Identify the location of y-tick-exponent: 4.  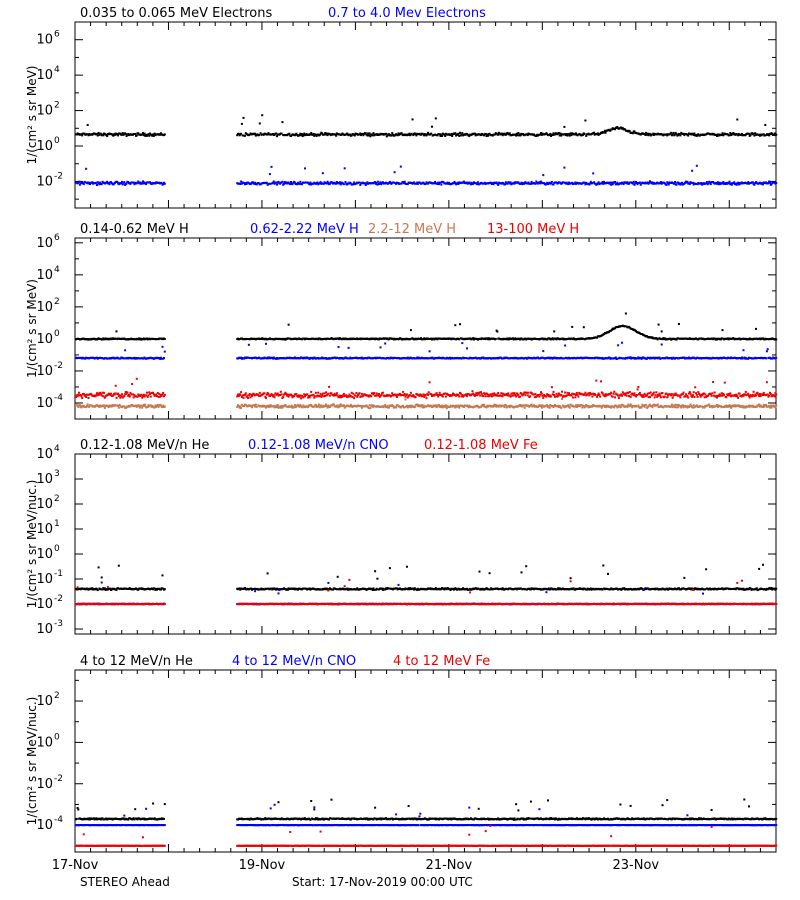
(57, 270).